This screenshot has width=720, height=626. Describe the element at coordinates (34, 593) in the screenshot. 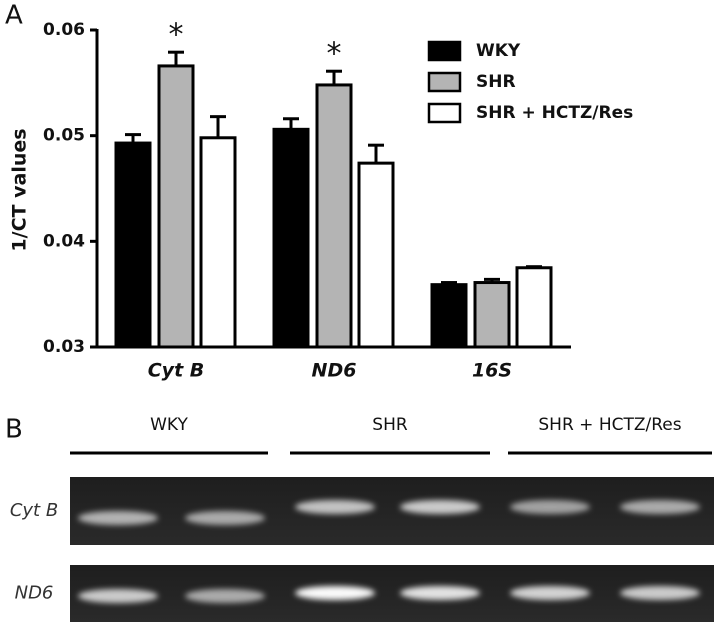

I see `row-label: ND6` at that location.